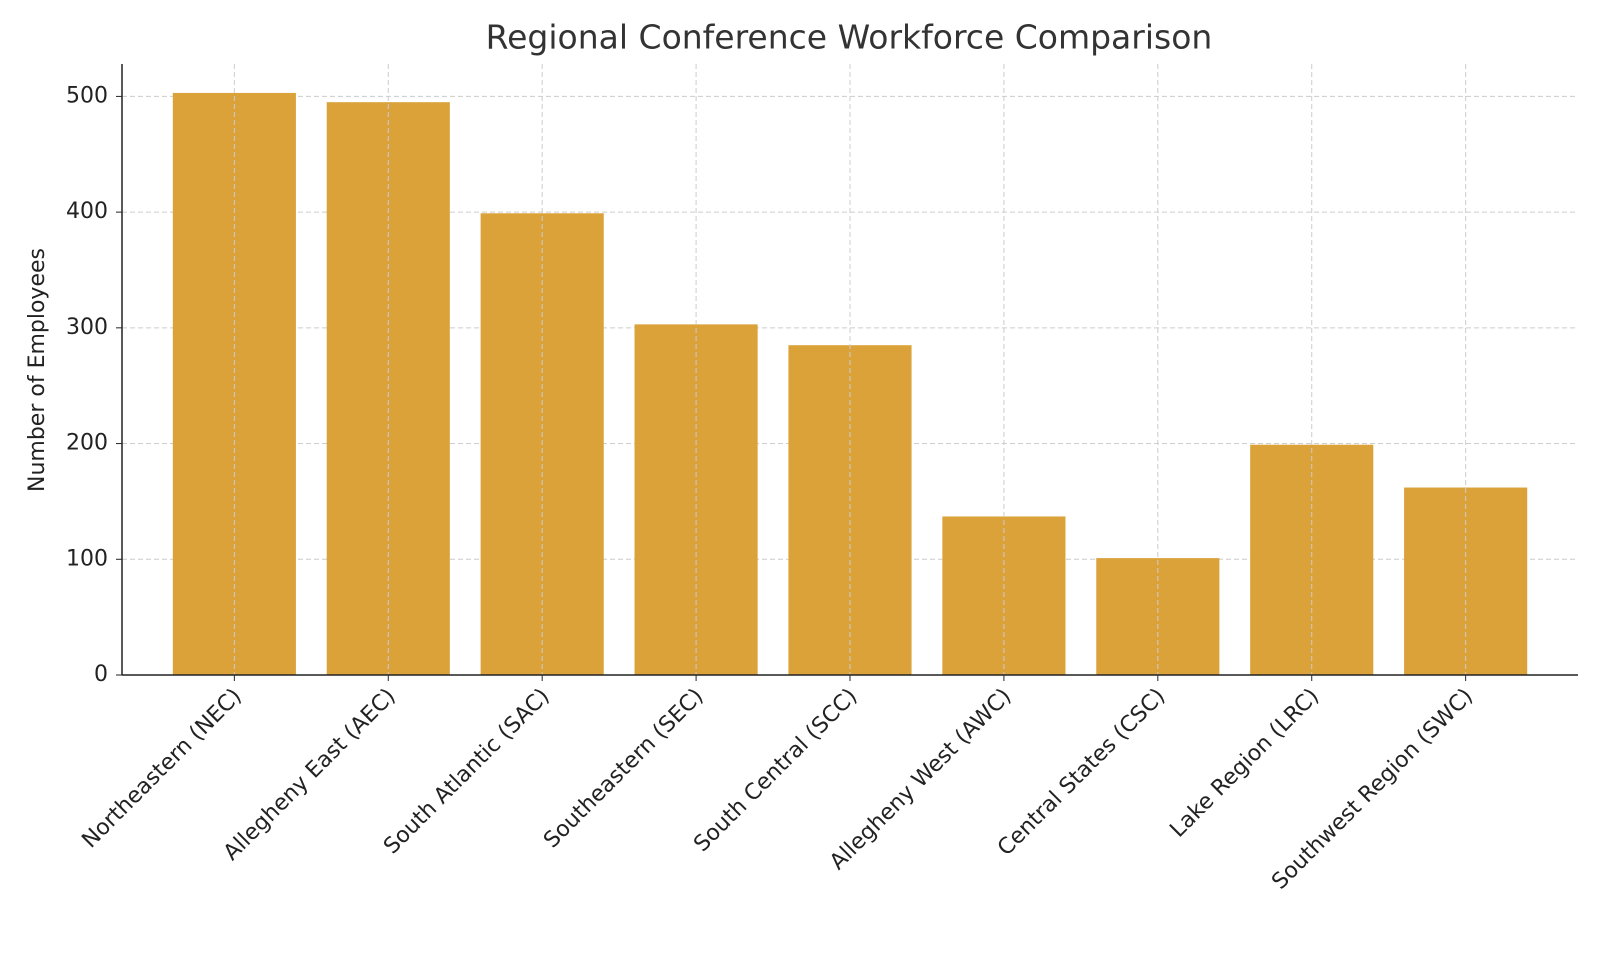 The width and height of the screenshot is (1600, 960). I want to click on y-axis-label: Number of Employees, so click(37, 370).